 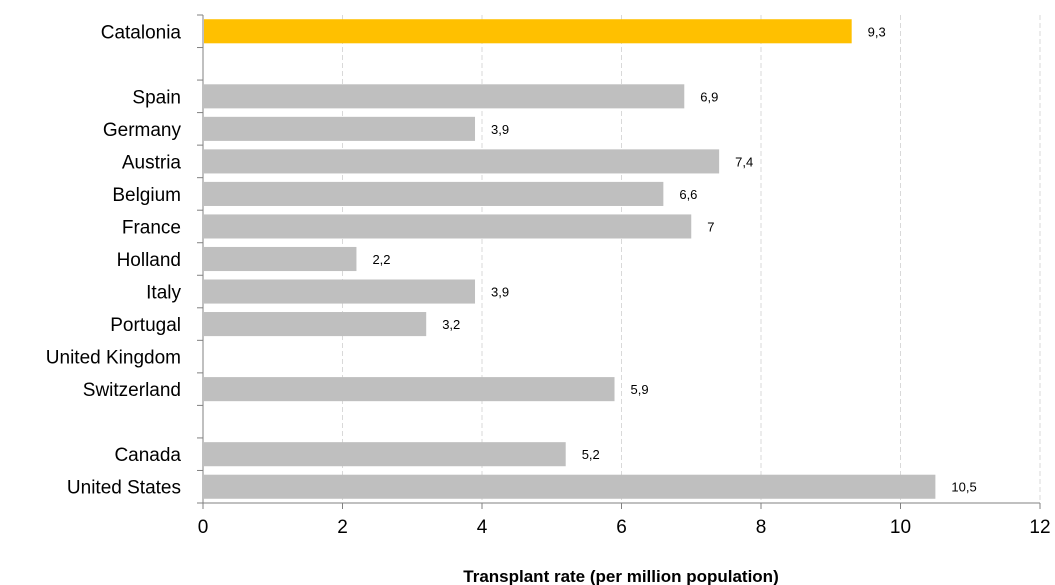 What do you see at coordinates (124, 488) in the screenshot?
I see `category-label: United States` at bounding box center [124, 488].